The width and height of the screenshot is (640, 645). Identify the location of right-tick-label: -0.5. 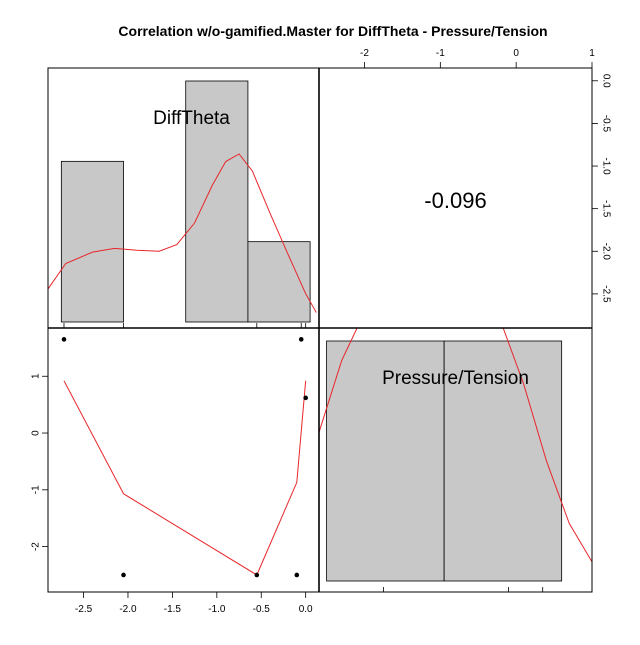
(605, 124).